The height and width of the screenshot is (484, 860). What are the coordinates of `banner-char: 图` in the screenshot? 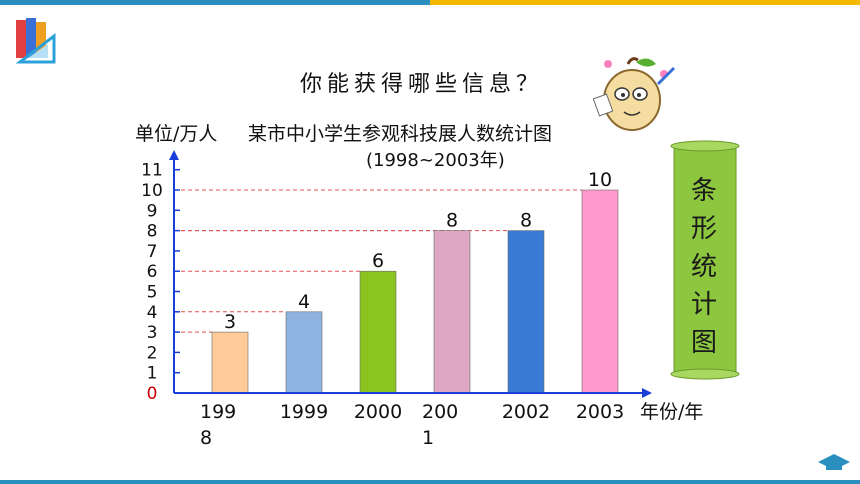 It's located at (703, 343).